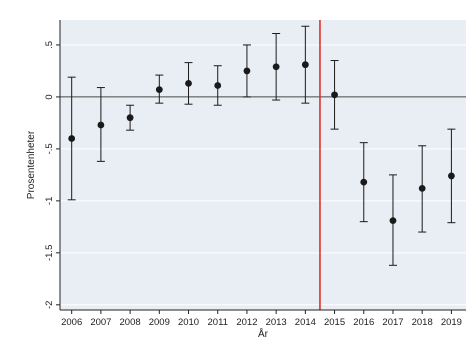 The height and width of the screenshot is (350, 474). Describe the element at coordinates (49, 305) in the screenshot. I see `y-tick-label: -2` at that location.